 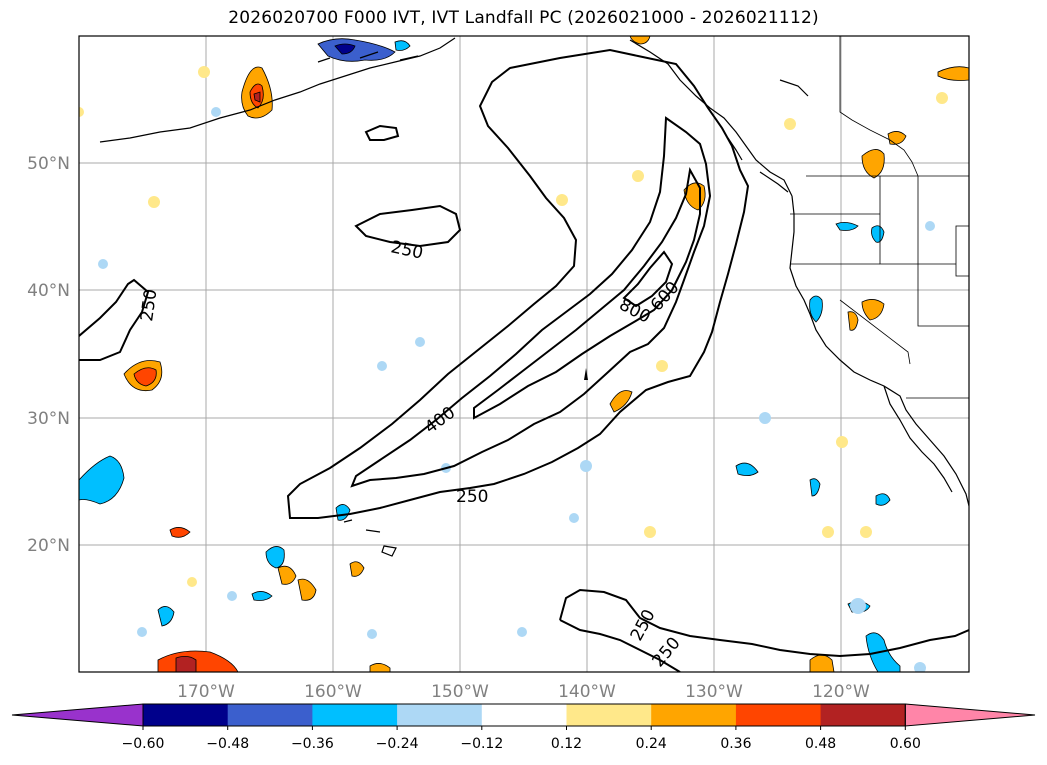 I want to click on coast-panhandle, so click(x=711, y=118).